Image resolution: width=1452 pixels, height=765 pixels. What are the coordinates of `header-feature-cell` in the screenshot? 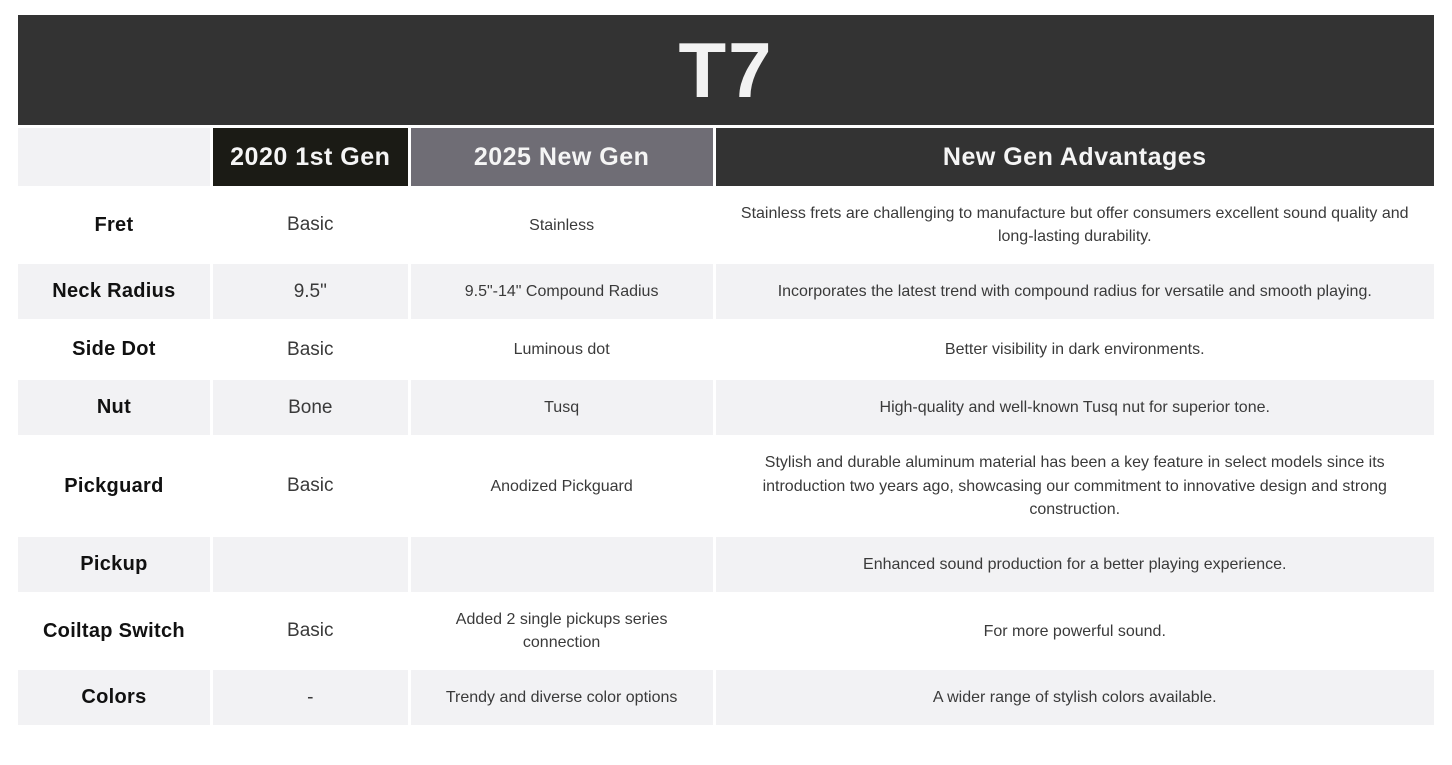 It's located at (114, 157).